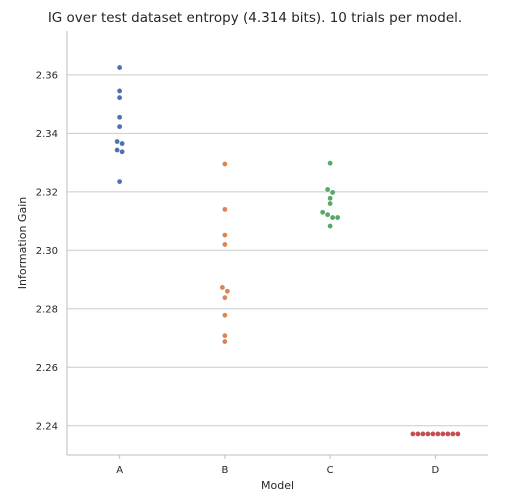  Describe the element at coordinates (47, 426) in the screenshot. I see `y-tick-label: 2.24` at that location.